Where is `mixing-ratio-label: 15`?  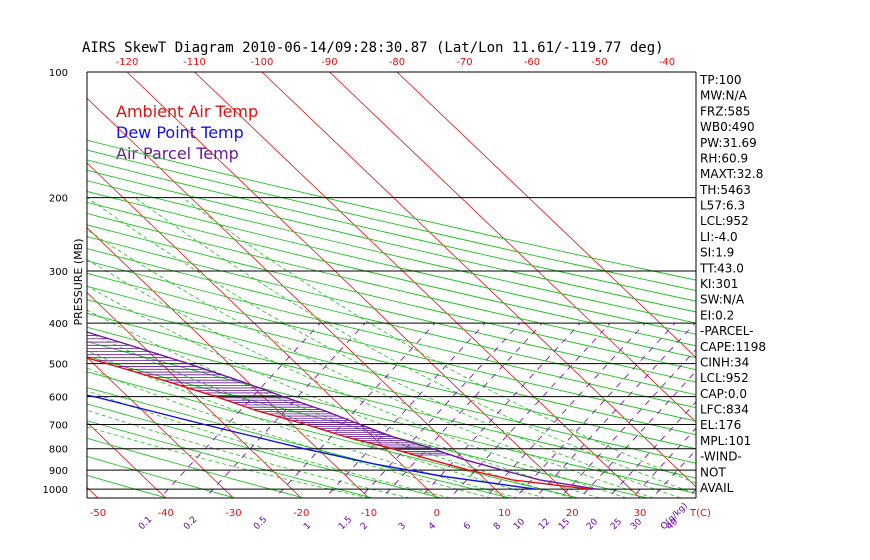 mixing-ratio-label: 15 is located at coordinates (564, 524).